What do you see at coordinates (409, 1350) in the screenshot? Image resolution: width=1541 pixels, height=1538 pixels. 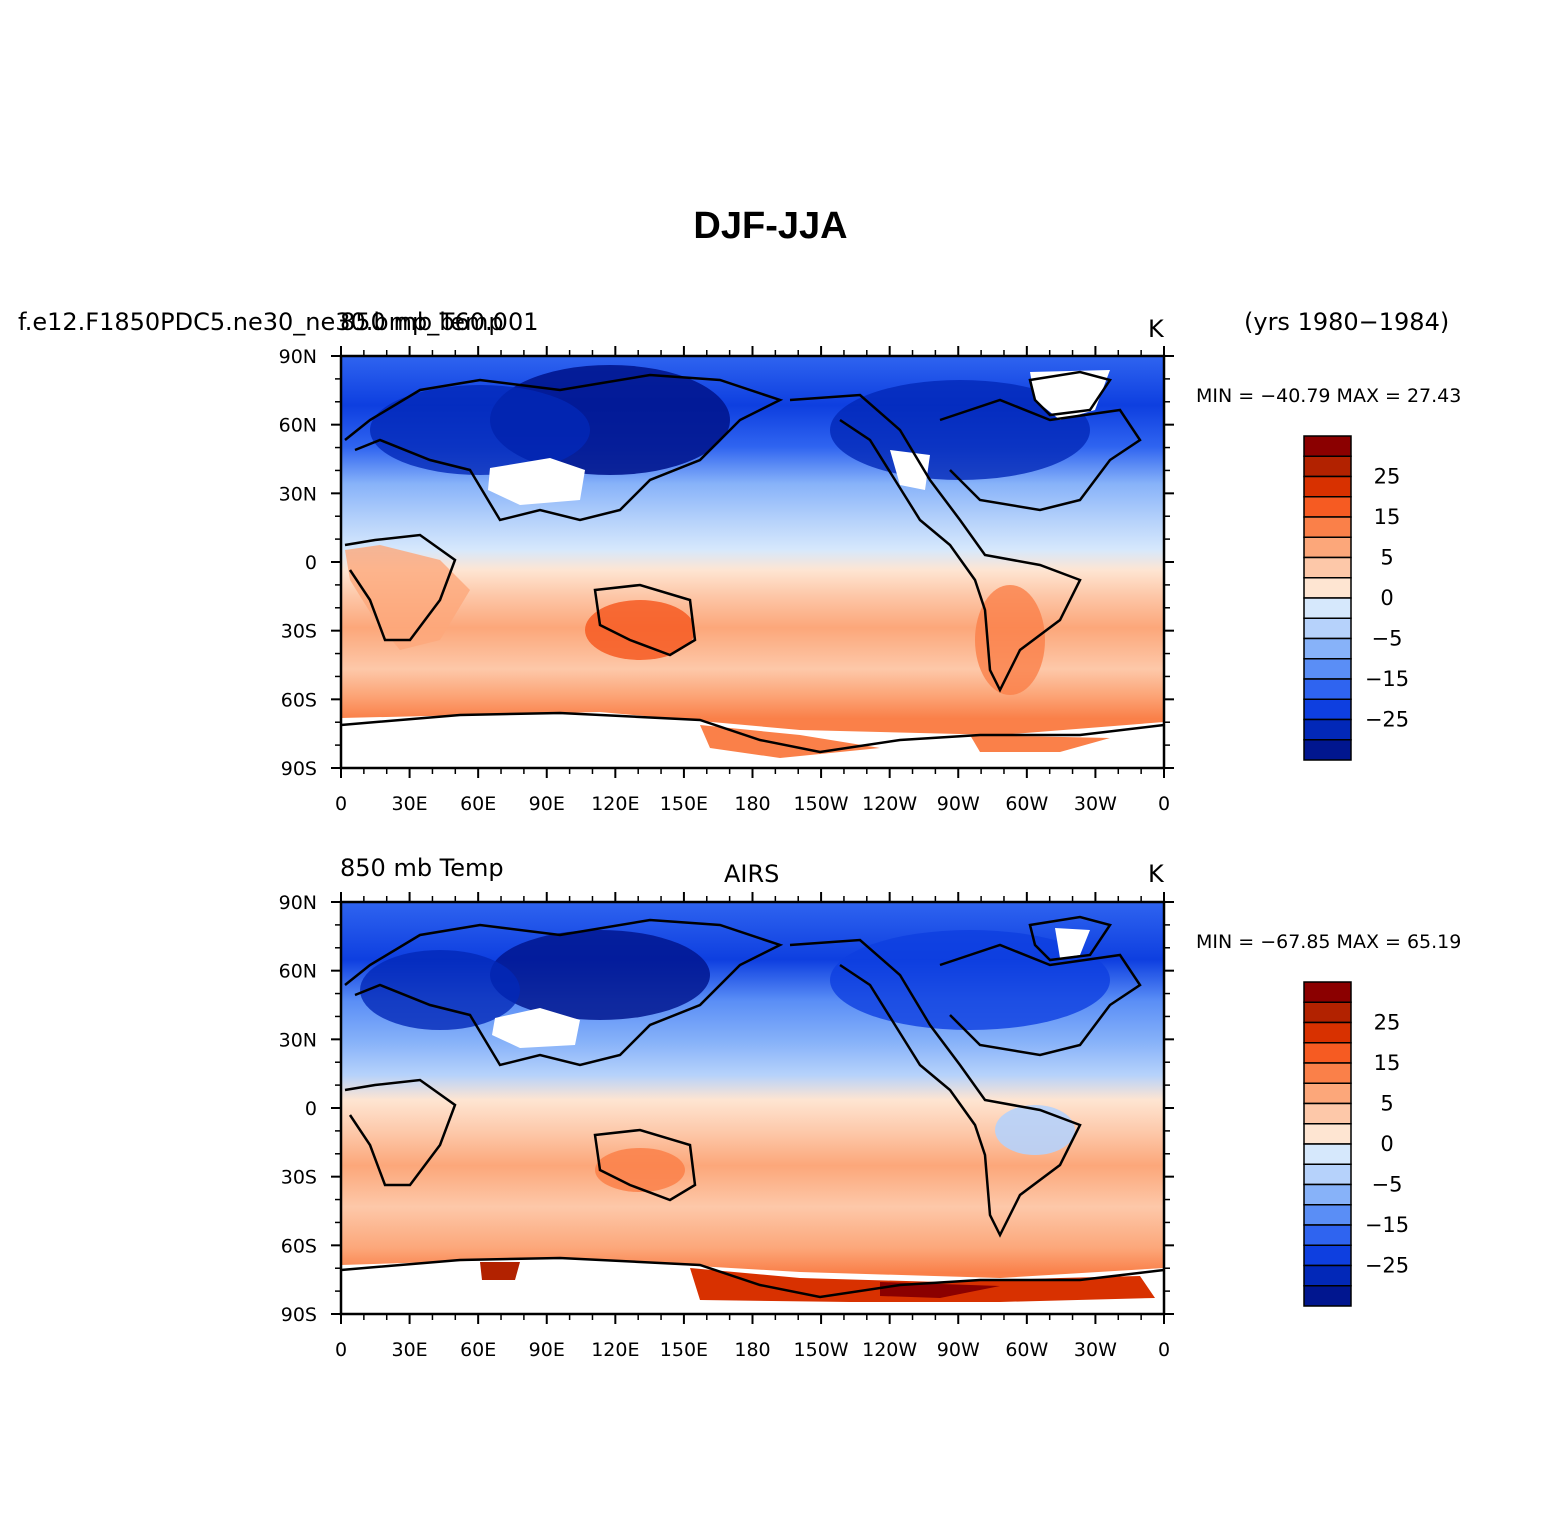 I see `panel2-lon-tick-label: 30E` at bounding box center [409, 1350].